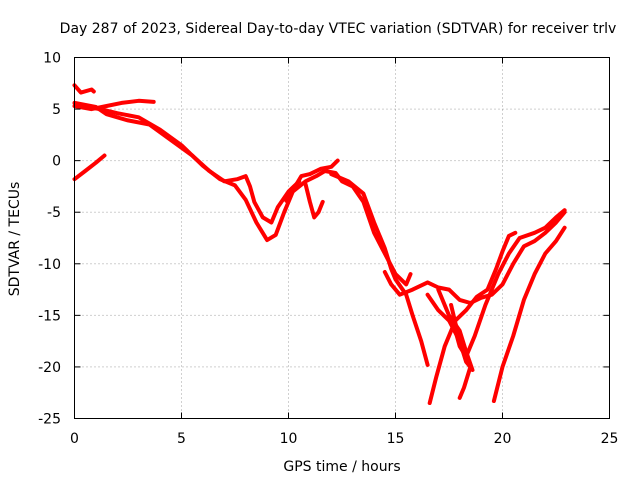 Image resolution: width=640 pixels, height=480 pixels. I want to click on x-tick-label: 0, so click(74, 439).